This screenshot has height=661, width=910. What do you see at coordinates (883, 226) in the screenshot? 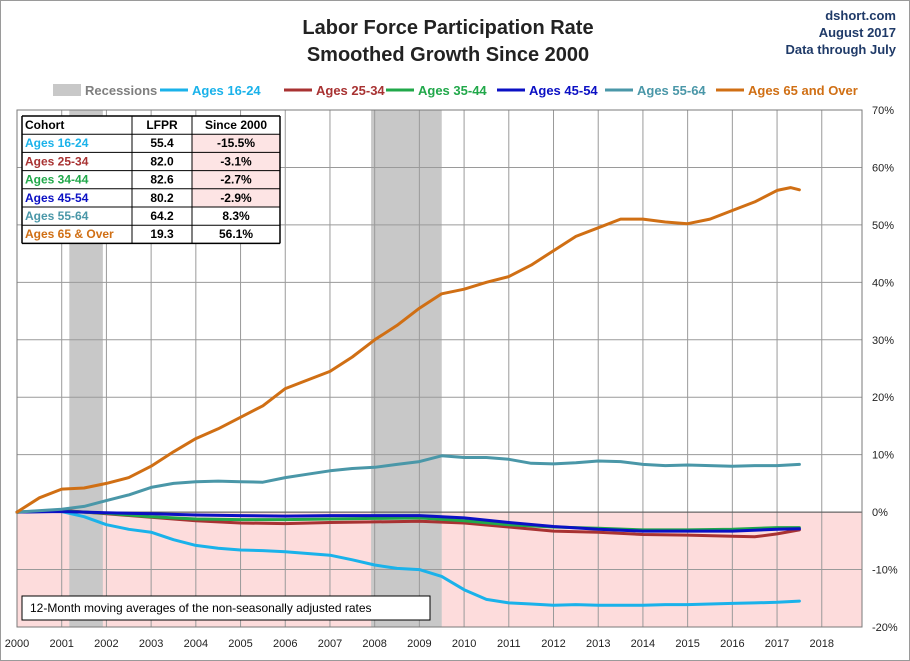
I see `y-tick-label: 50%` at bounding box center [883, 226].